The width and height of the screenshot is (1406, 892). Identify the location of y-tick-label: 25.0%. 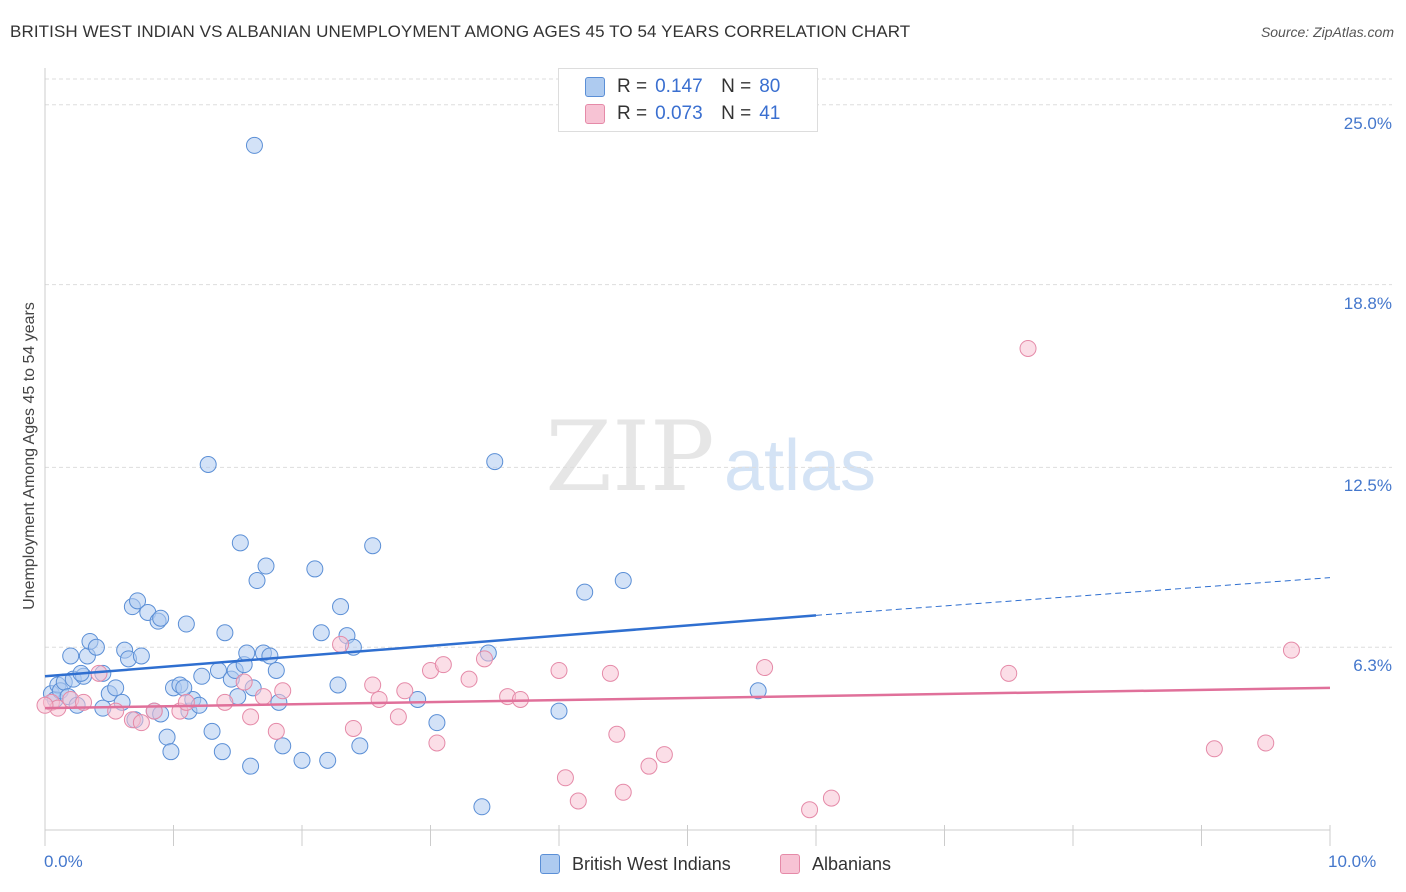
(1367, 123).